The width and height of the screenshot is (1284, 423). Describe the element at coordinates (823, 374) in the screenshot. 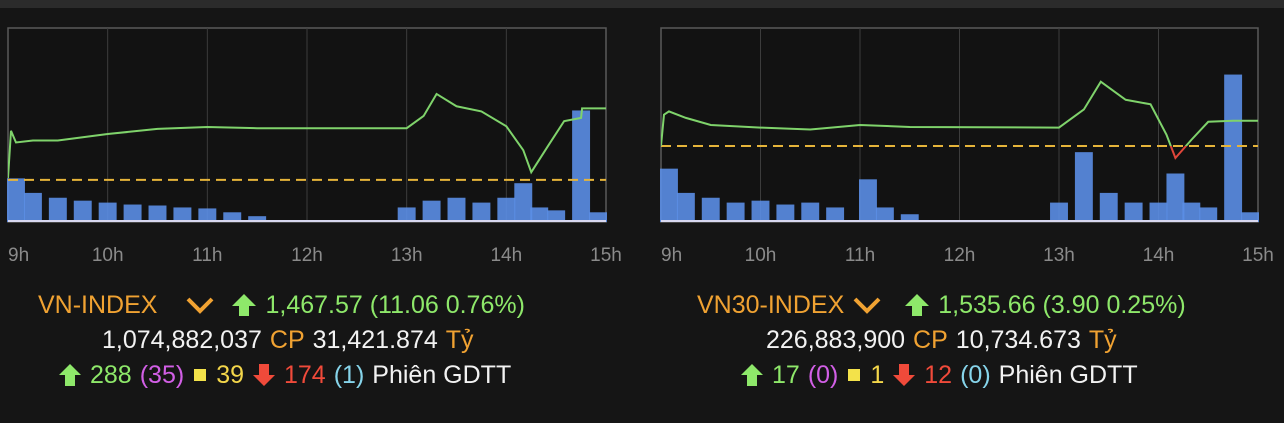

I see `ceiling: (0)` at that location.